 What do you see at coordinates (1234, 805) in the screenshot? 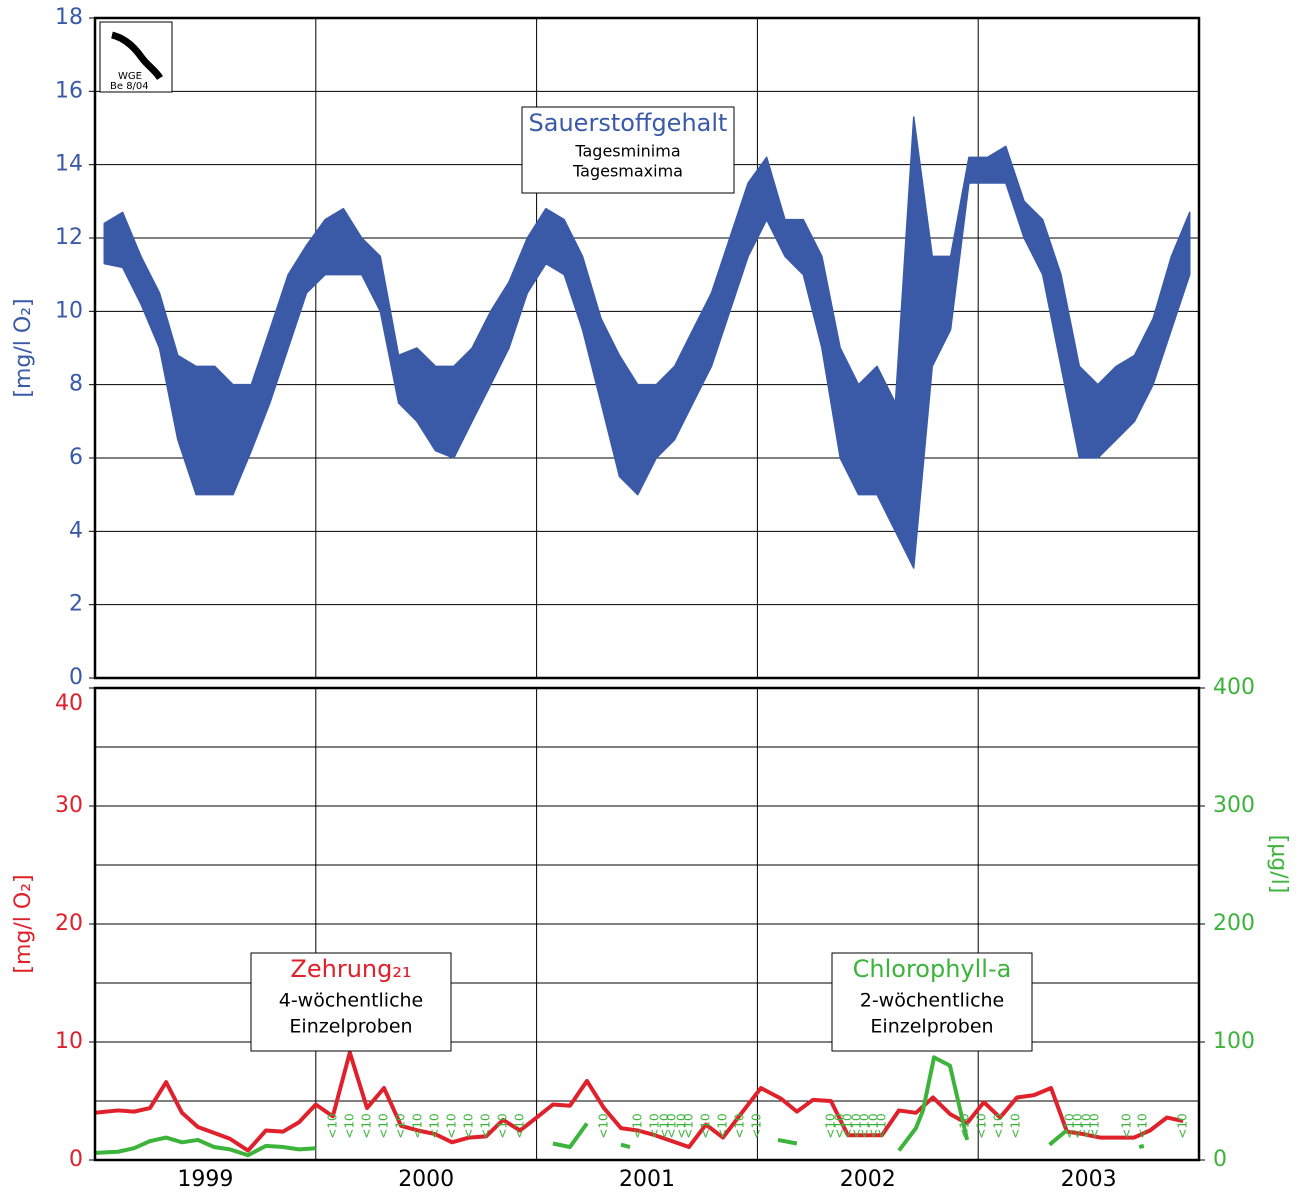
I see `y2-tick-label: 300` at bounding box center [1234, 805].